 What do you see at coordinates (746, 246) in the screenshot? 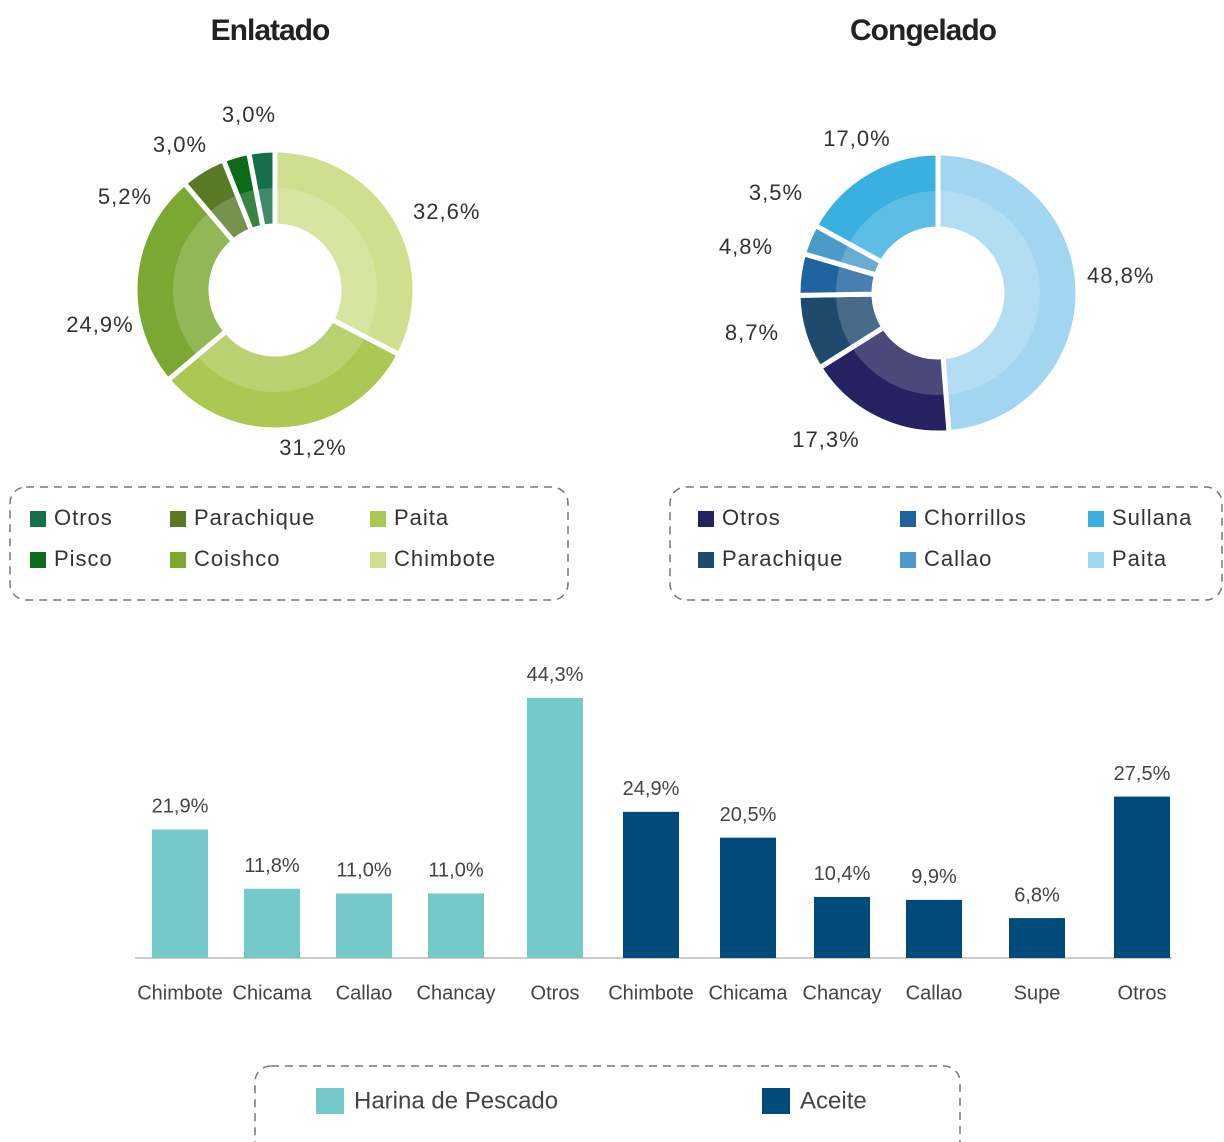
I see `data-label: 4,8%` at bounding box center [746, 246].